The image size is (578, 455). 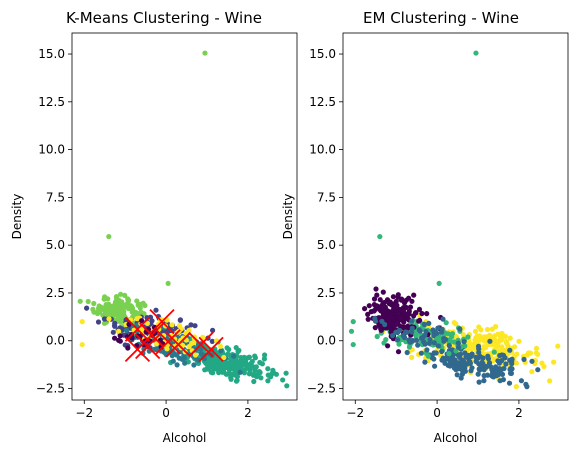 What do you see at coordinates (84, 413) in the screenshot?
I see `x-tick-label: −2` at bounding box center [84, 413].